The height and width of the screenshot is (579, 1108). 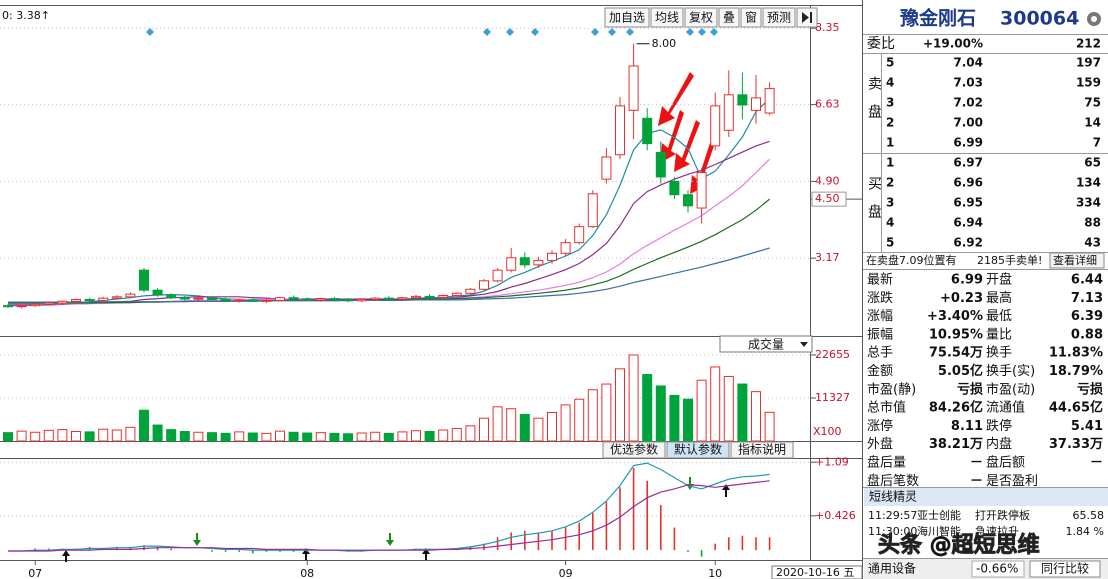 I want to click on stat-label: 涨幅, so click(x=880, y=316).